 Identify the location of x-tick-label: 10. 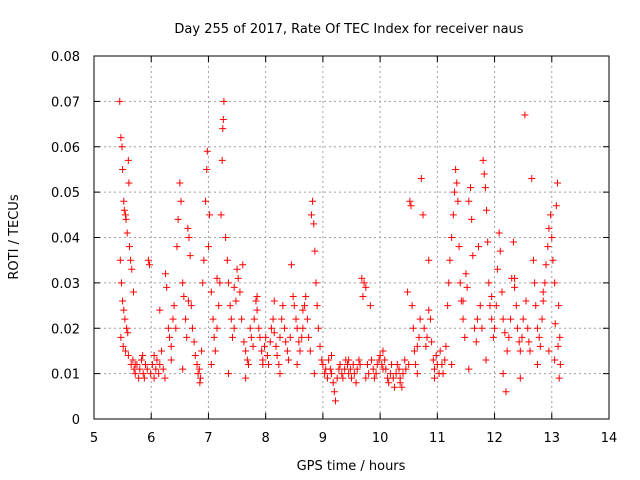
(380, 438).